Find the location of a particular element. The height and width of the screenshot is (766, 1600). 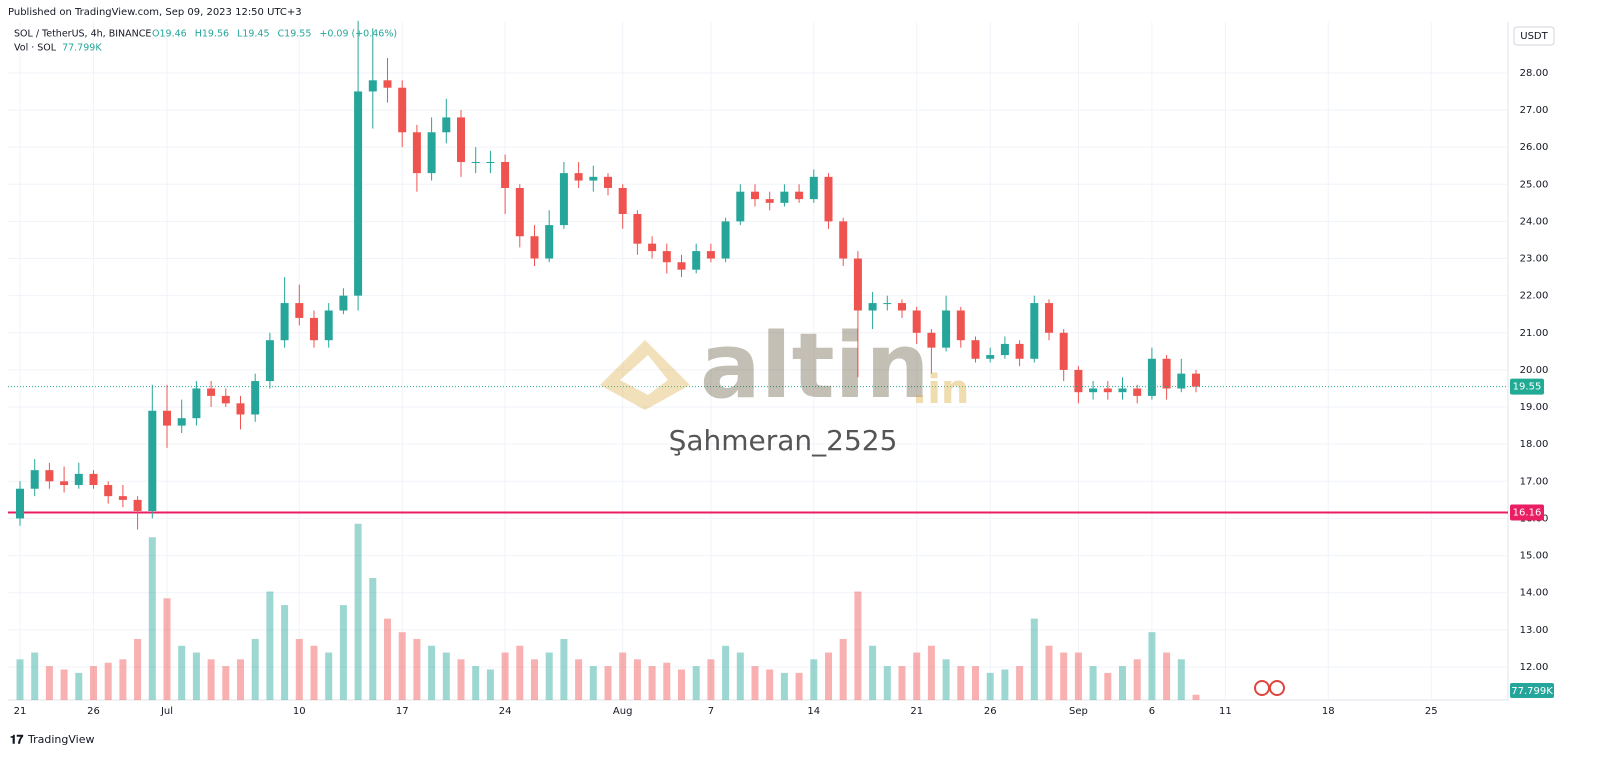

watermark-logo is located at coordinates (645, 375).